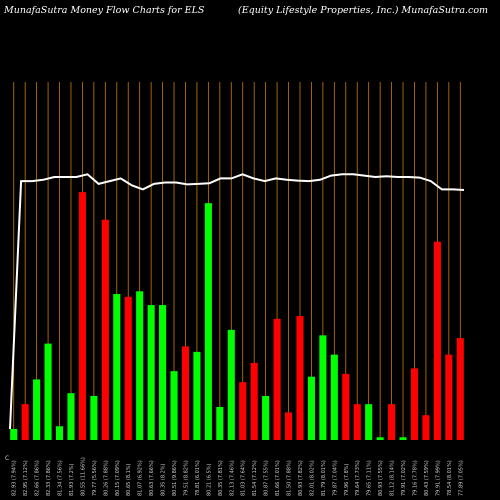  I want to click on x-tick-label: 79.87 (7.04%), so click(335, 478).